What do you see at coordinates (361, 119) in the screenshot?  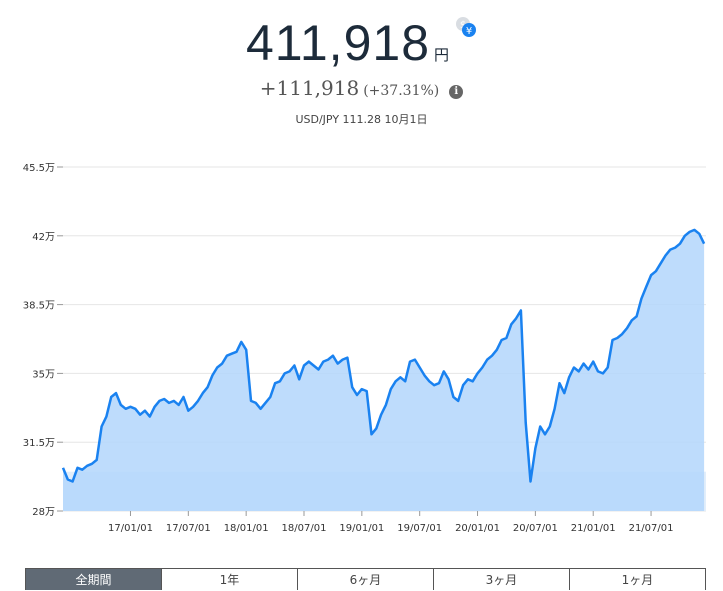 I see `exchange-rate-note: USD/JPY 111.28 10月1日` at bounding box center [361, 119].